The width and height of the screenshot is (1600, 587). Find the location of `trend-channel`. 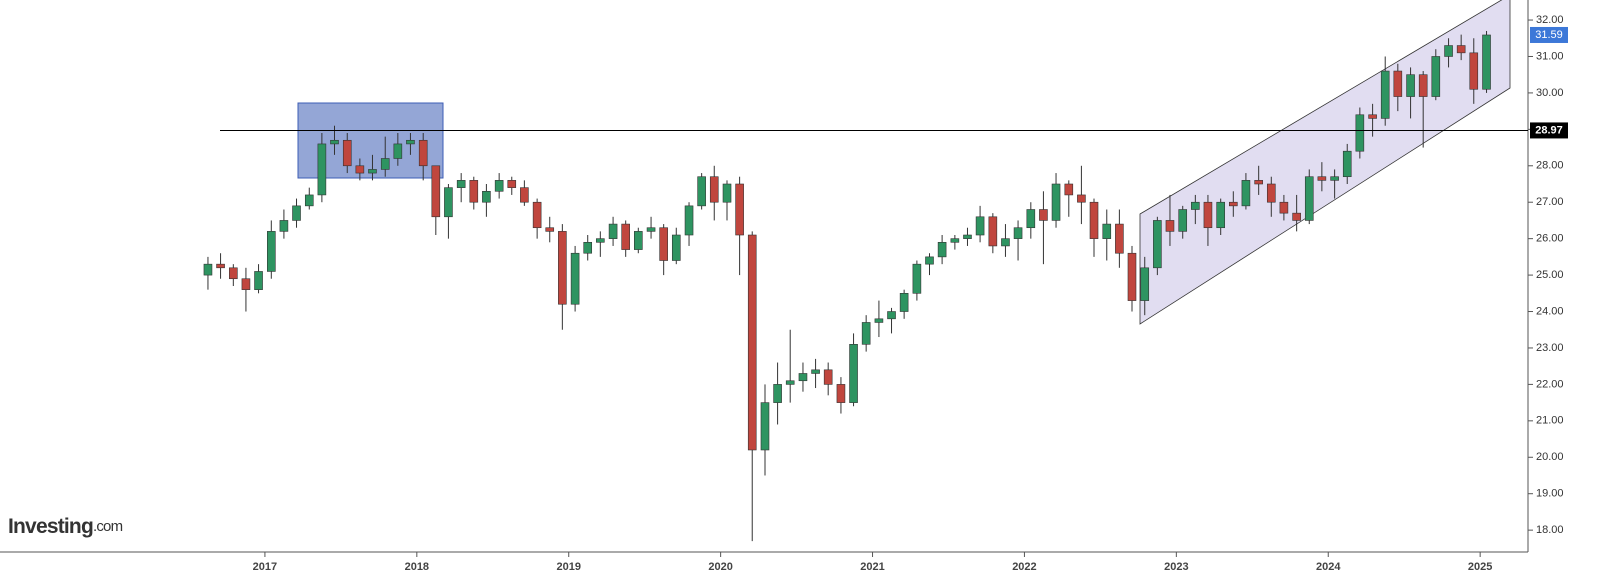

trend-channel is located at coordinates (1325, 162).